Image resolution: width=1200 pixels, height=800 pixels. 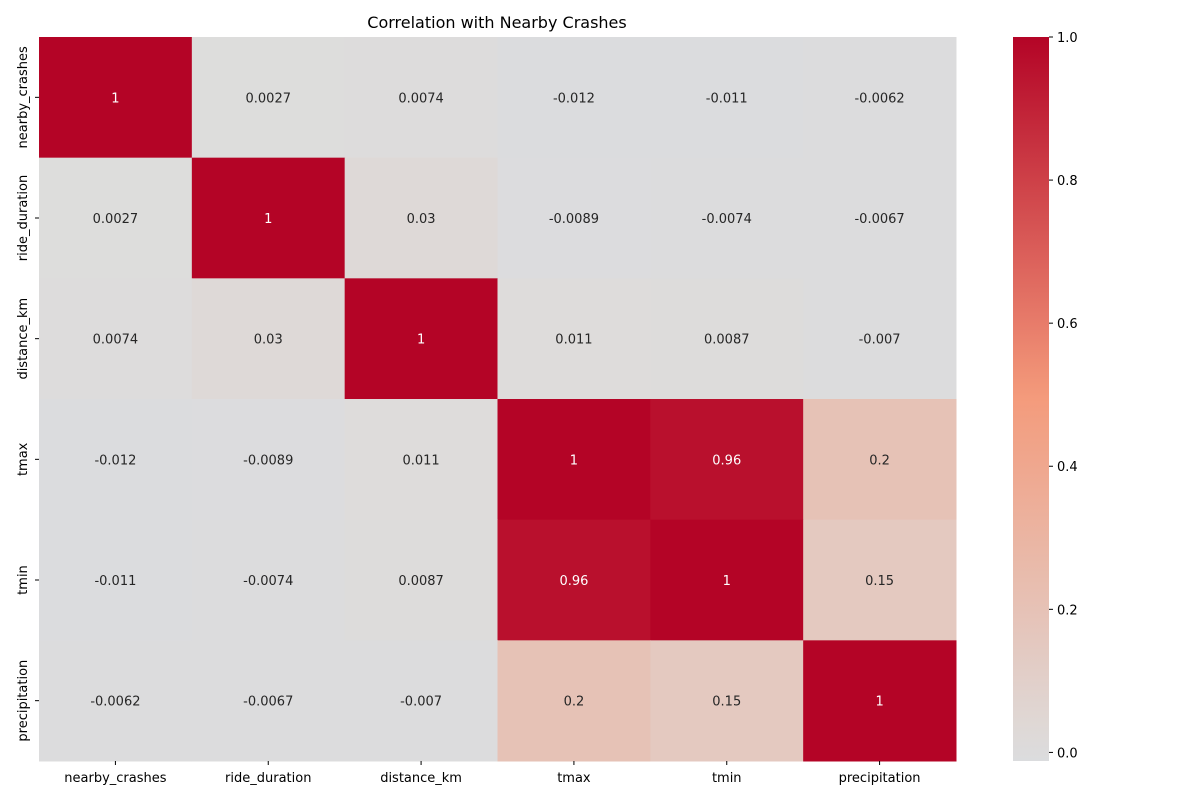 I want to click on cell-value-label-ride_duration-tmax: -0.0089, so click(x=574, y=219).